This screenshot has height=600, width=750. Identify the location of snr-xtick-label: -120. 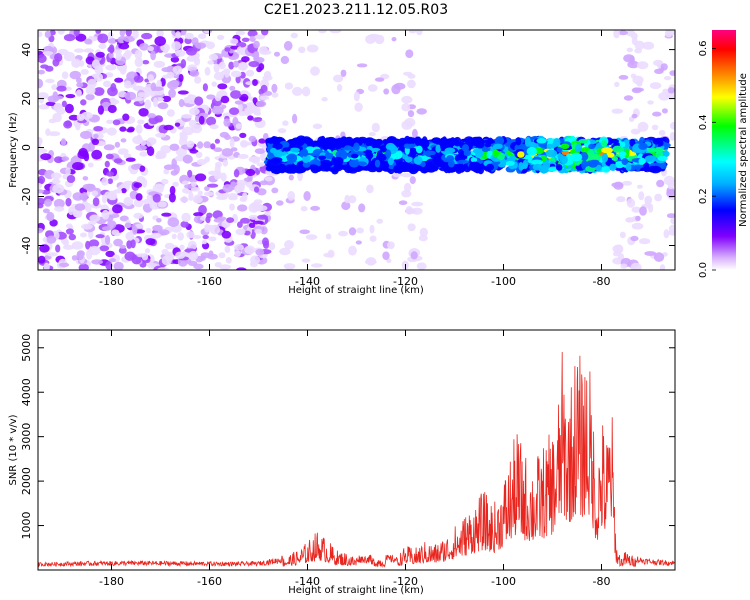
(405, 581).